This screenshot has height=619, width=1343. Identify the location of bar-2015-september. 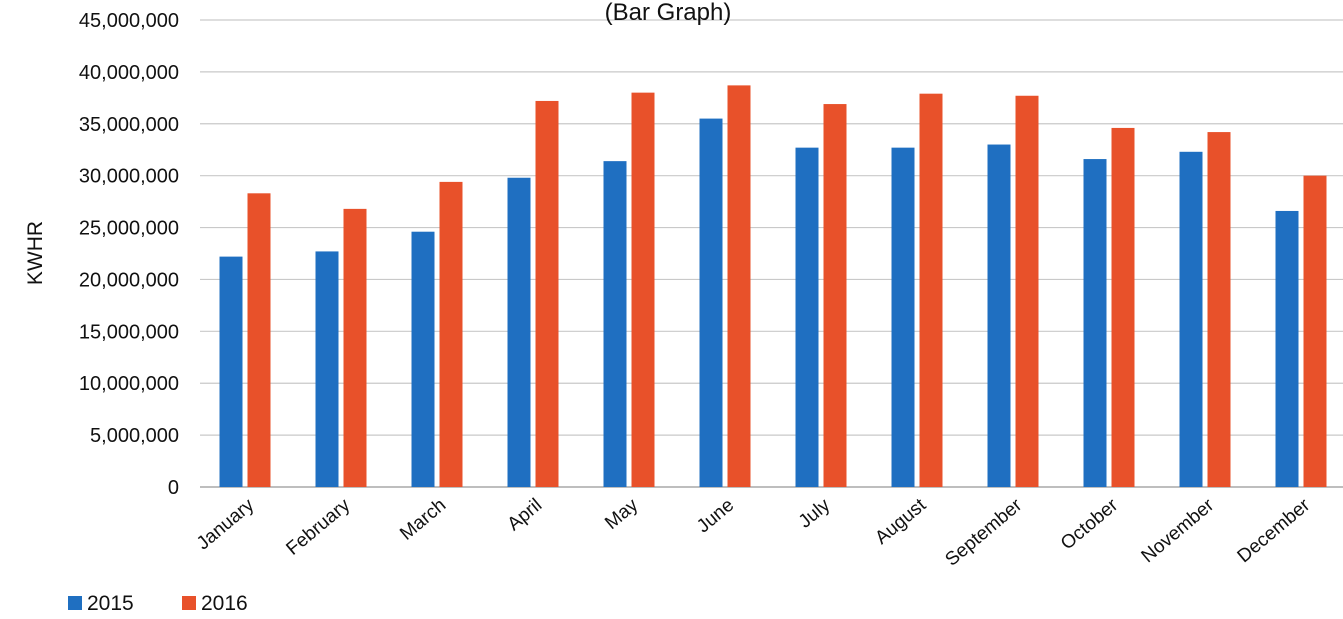
(999, 316).